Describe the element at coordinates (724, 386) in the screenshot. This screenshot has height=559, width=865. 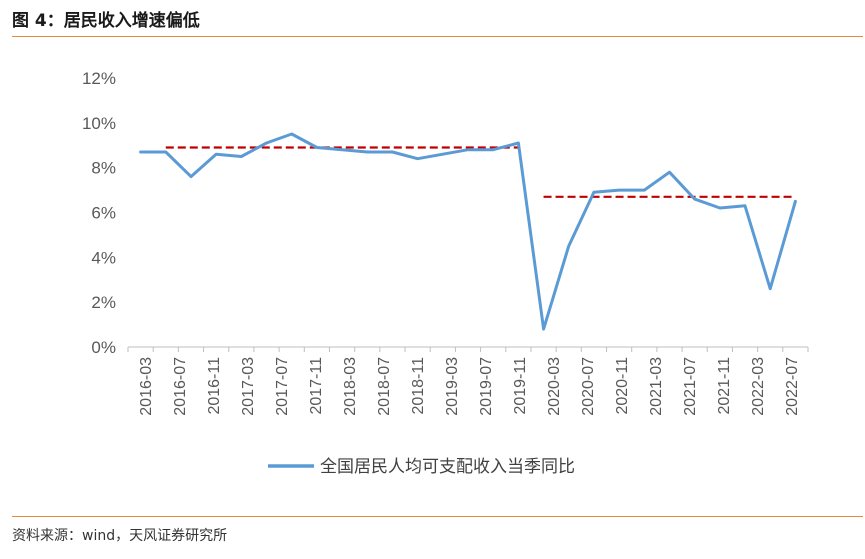
I see `x-tick-label: 2021-11` at that location.